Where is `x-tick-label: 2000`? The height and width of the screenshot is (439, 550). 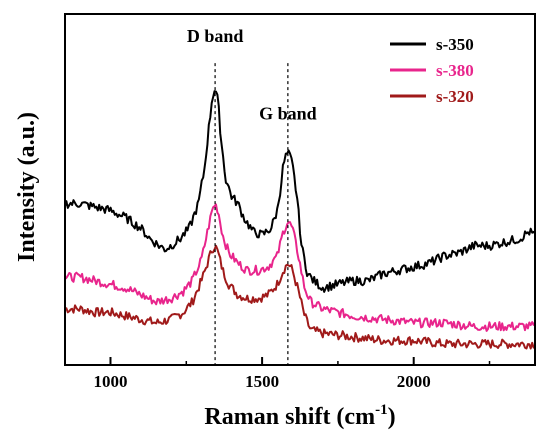
x-tick-label: 2000 is located at coordinates (414, 381).